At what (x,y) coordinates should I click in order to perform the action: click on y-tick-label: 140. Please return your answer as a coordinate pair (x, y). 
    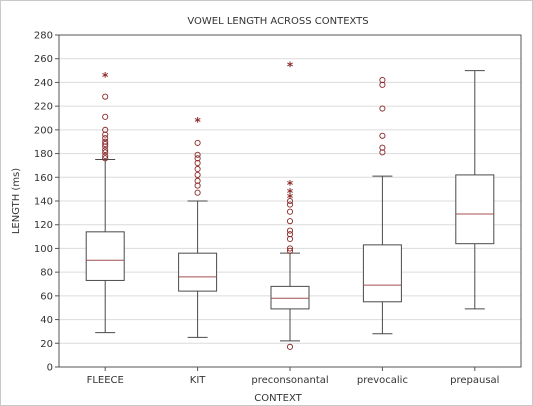
    Looking at the image, I should click on (43, 202).